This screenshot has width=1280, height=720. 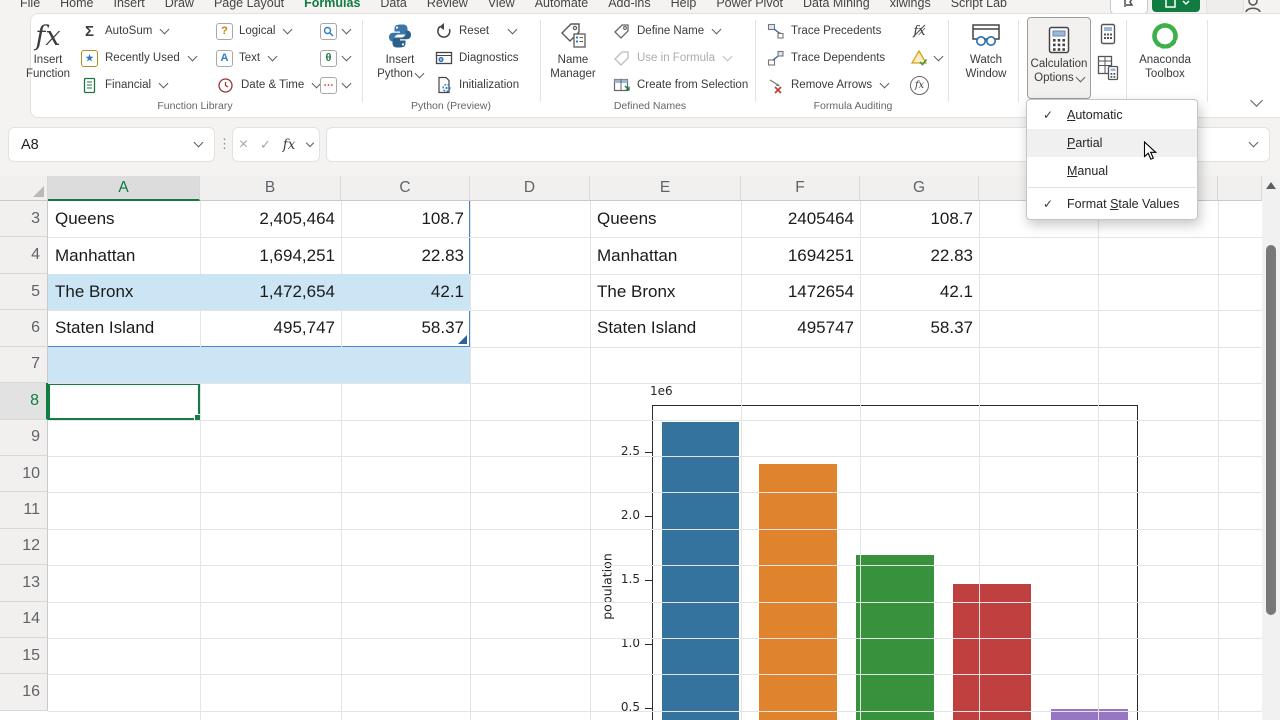 I want to click on watch-window-button: Watch Window, so click(x=986, y=62).